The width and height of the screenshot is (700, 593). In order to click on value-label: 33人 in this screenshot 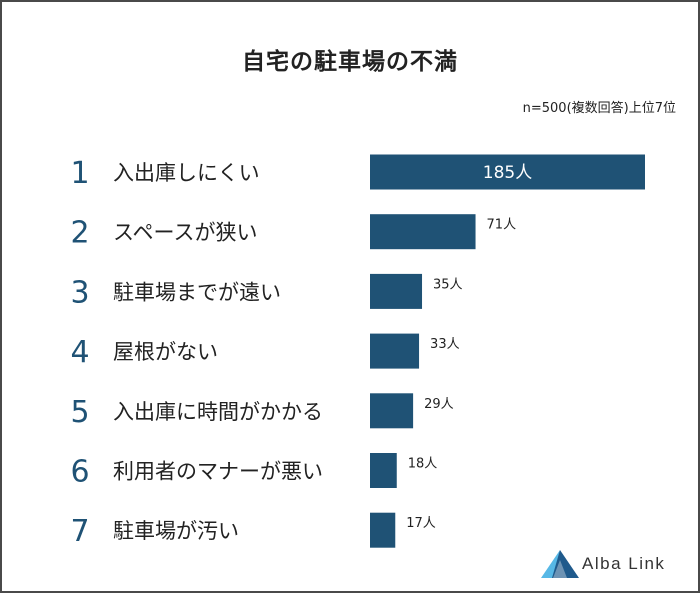, I will do `click(445, 344)`.